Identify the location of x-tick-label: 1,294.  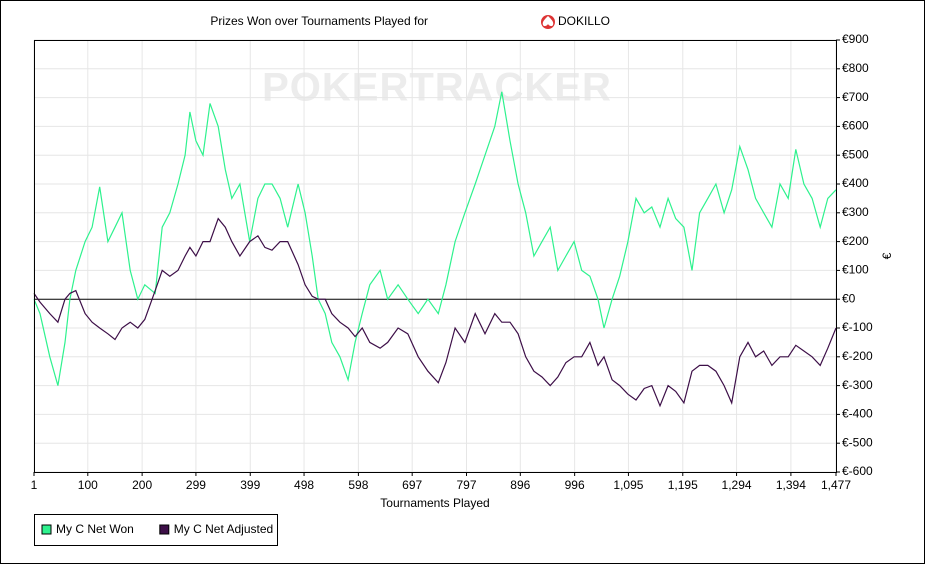
(737, 485).